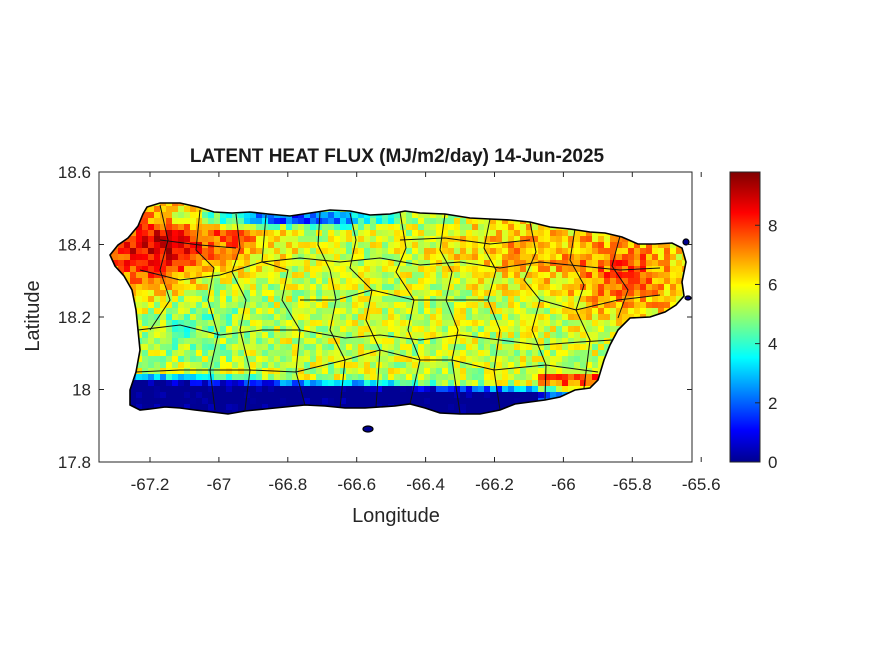 The width and height of the screenshot is (875, 656). What do you see at coordinates (688, 298) in the screenshot?
I see `islet` at bounding box center [688, 298].